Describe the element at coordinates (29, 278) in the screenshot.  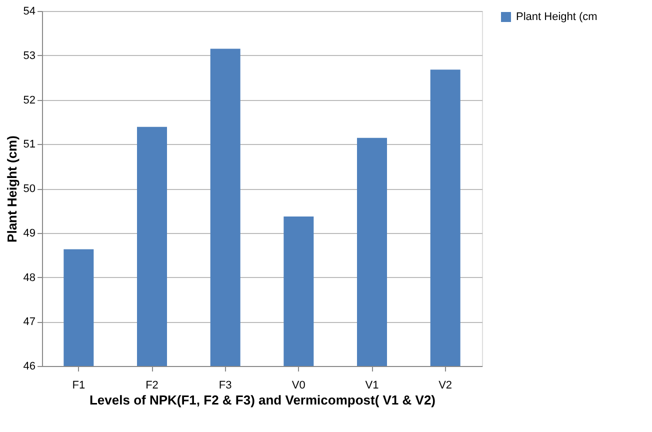
I see `y-tick-label: 48` at that location.